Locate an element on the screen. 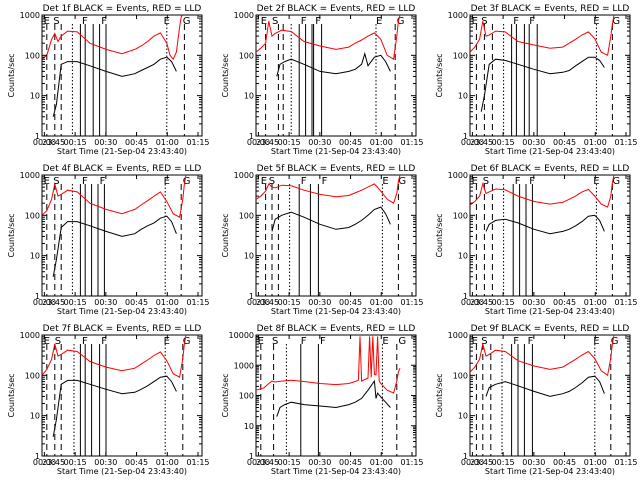 This screenshot has height=480, width=640. panel-title: Det 1f BLACK = Events, RED = LLD is located at coordinates (122, 9).